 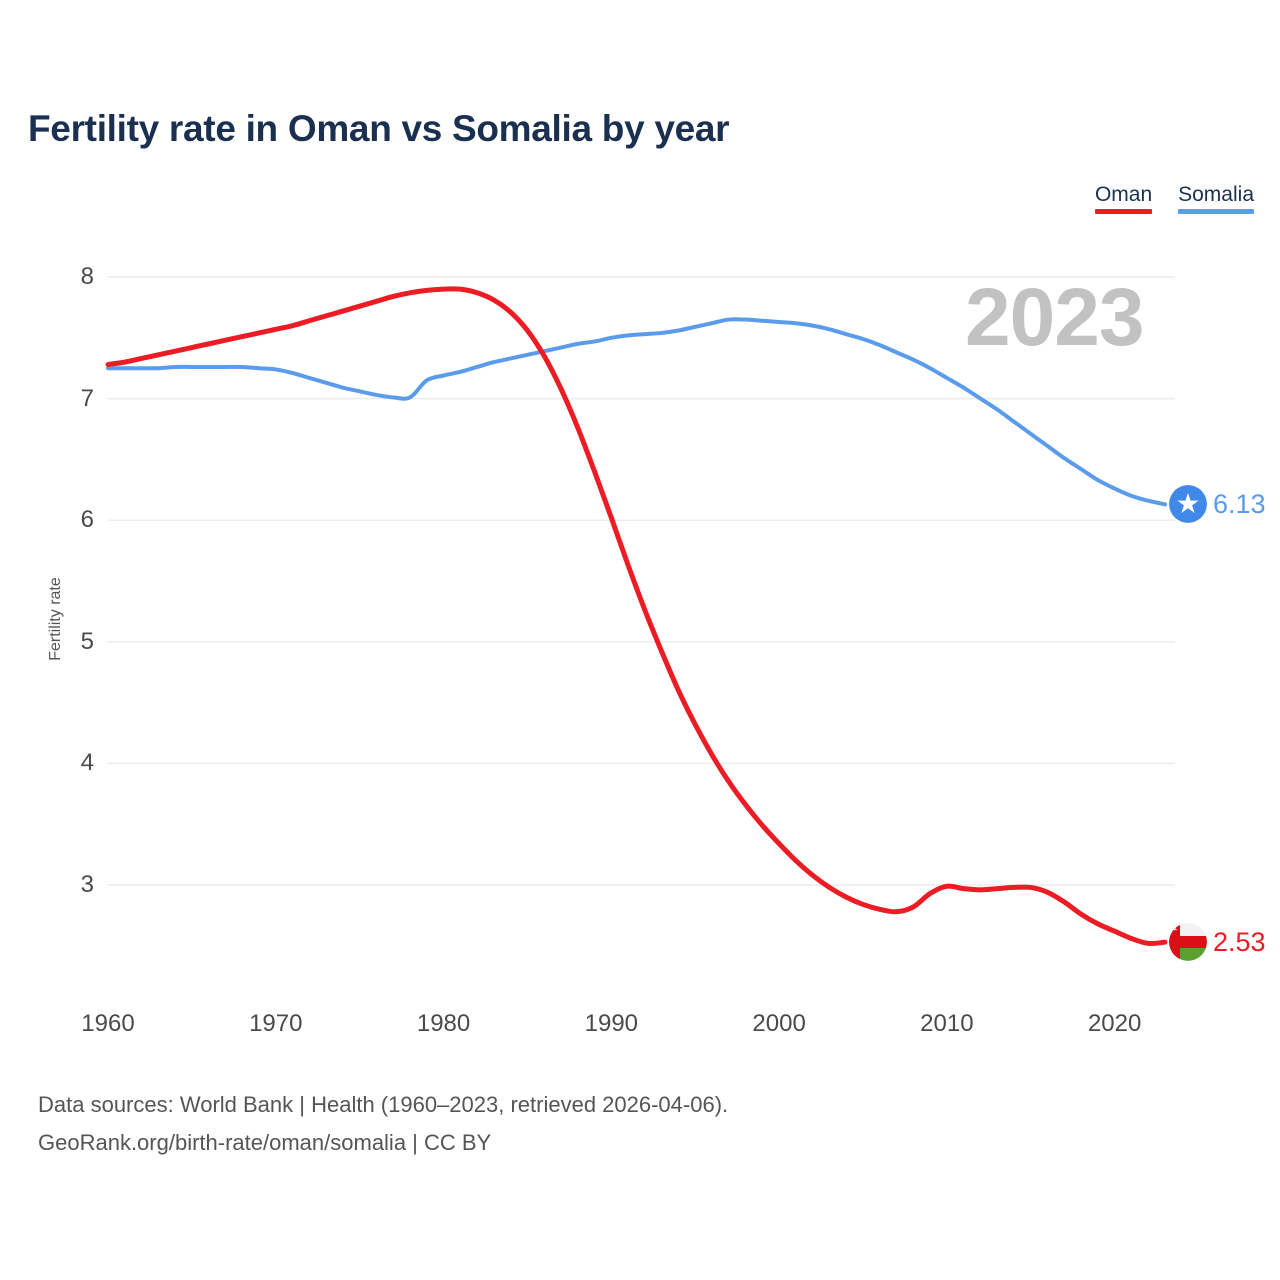 I want to click on x-tick-label: 2010, so click(x=947, y=1023).